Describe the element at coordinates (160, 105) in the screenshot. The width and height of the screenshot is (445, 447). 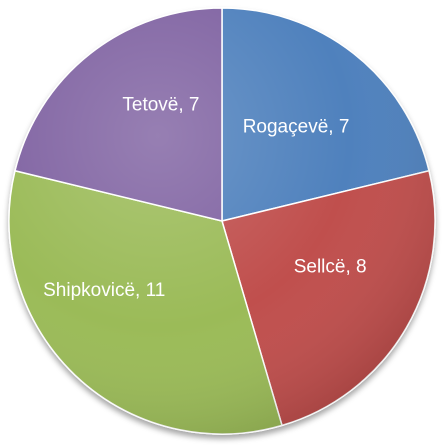
I see `pie-label-tetove: Tetovë, 7` at that location.